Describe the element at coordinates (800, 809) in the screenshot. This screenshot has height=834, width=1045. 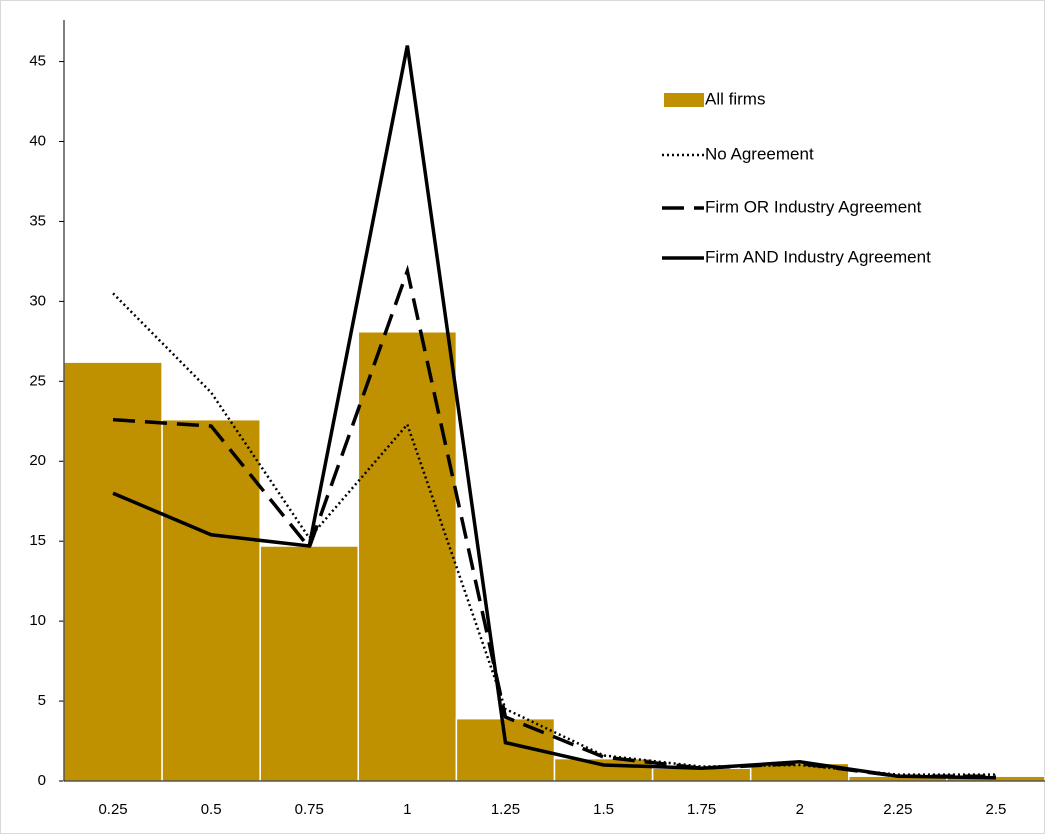
I see `x-tick-label: 2` at that location.